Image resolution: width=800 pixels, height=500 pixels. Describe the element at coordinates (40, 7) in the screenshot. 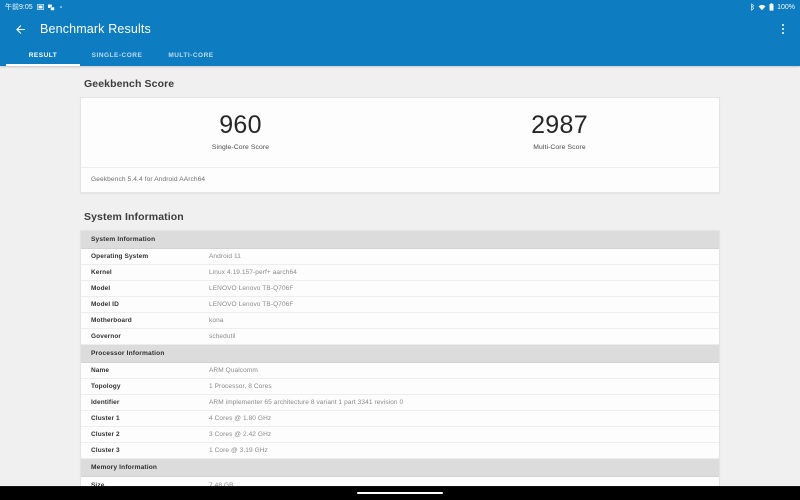

I see `sim-card-icon` at that location.